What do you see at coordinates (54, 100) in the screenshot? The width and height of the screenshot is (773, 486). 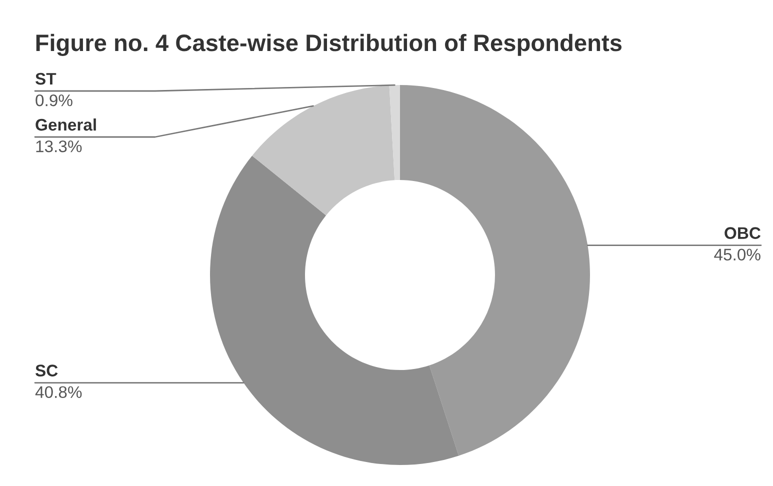 I see `data-label: 0.9%` at bounding box center [54, 100].